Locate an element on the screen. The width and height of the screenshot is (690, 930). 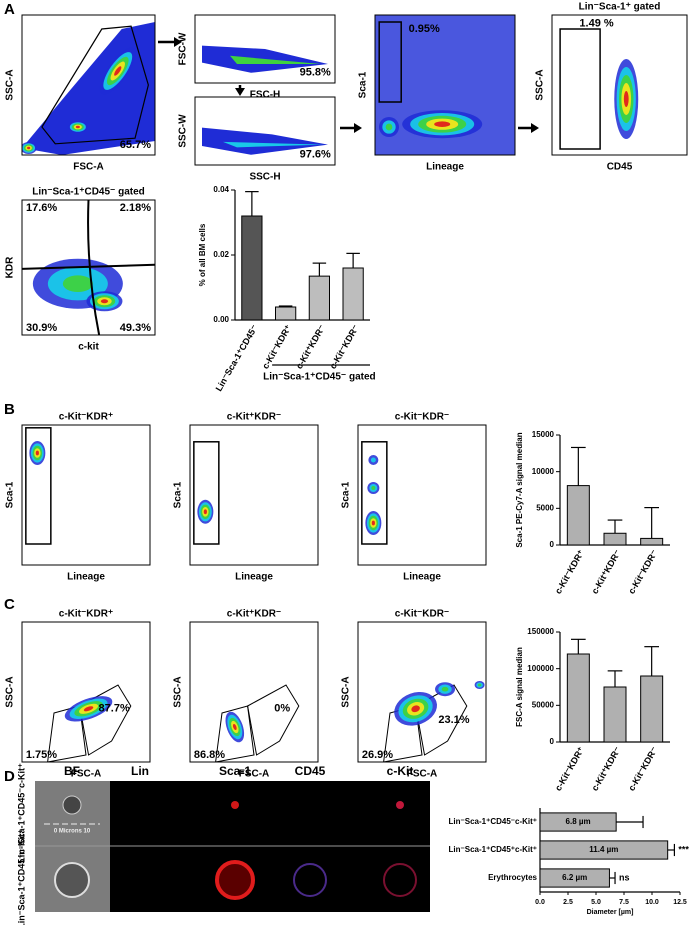
cell-bf is located at coordinates (72, 805).